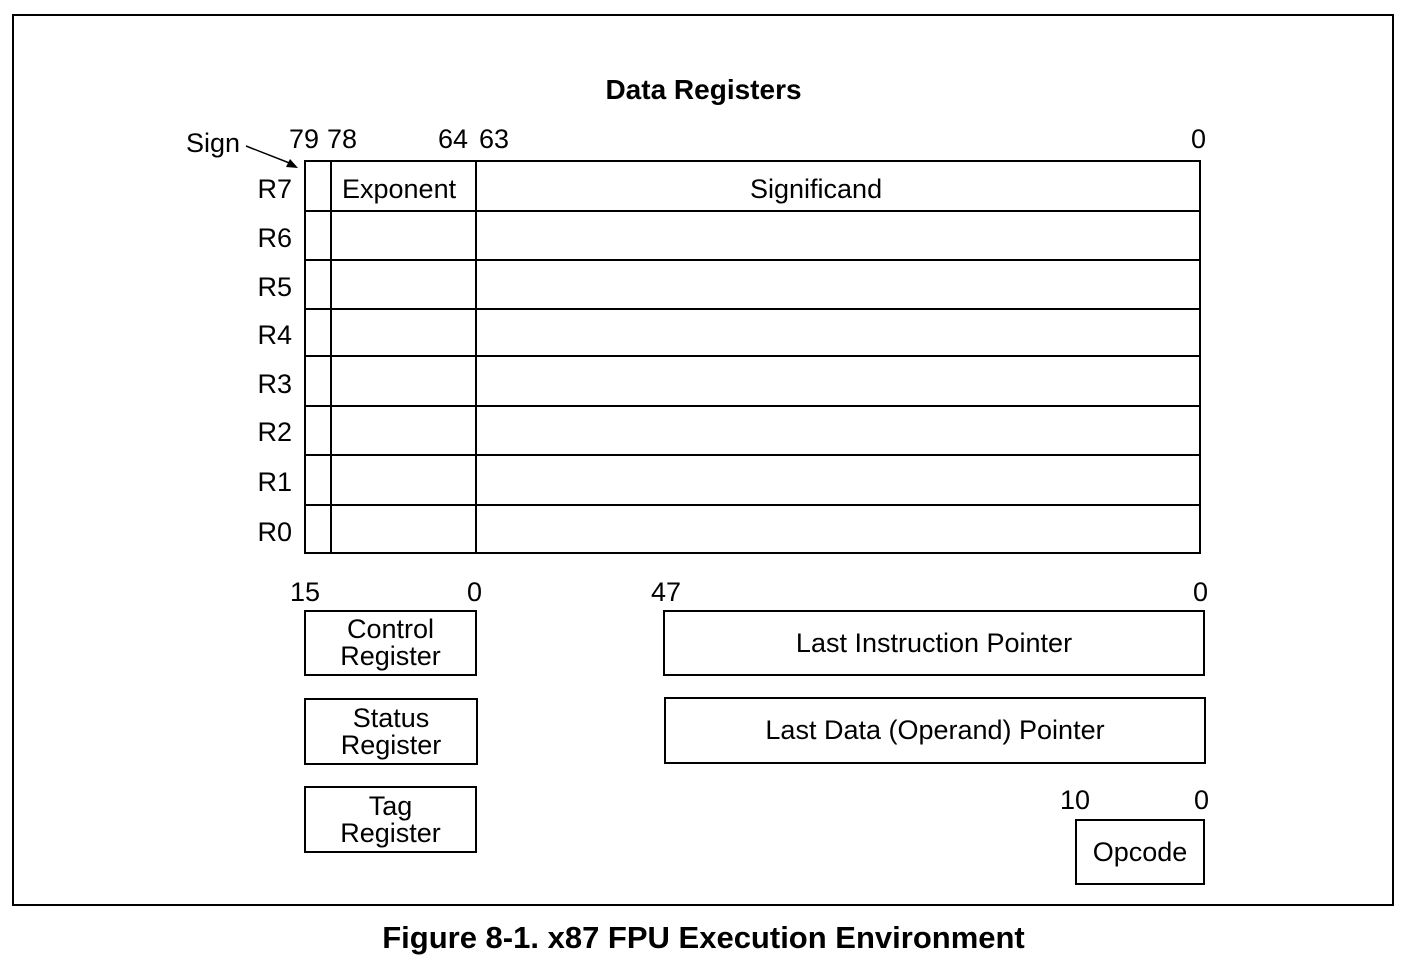 Image resolution: width=1407 pixels, height=964 pixels. Describe the element at coordinates (1202, 800) in the screenshot. I see `opcode-bit-0: 0` at that location.